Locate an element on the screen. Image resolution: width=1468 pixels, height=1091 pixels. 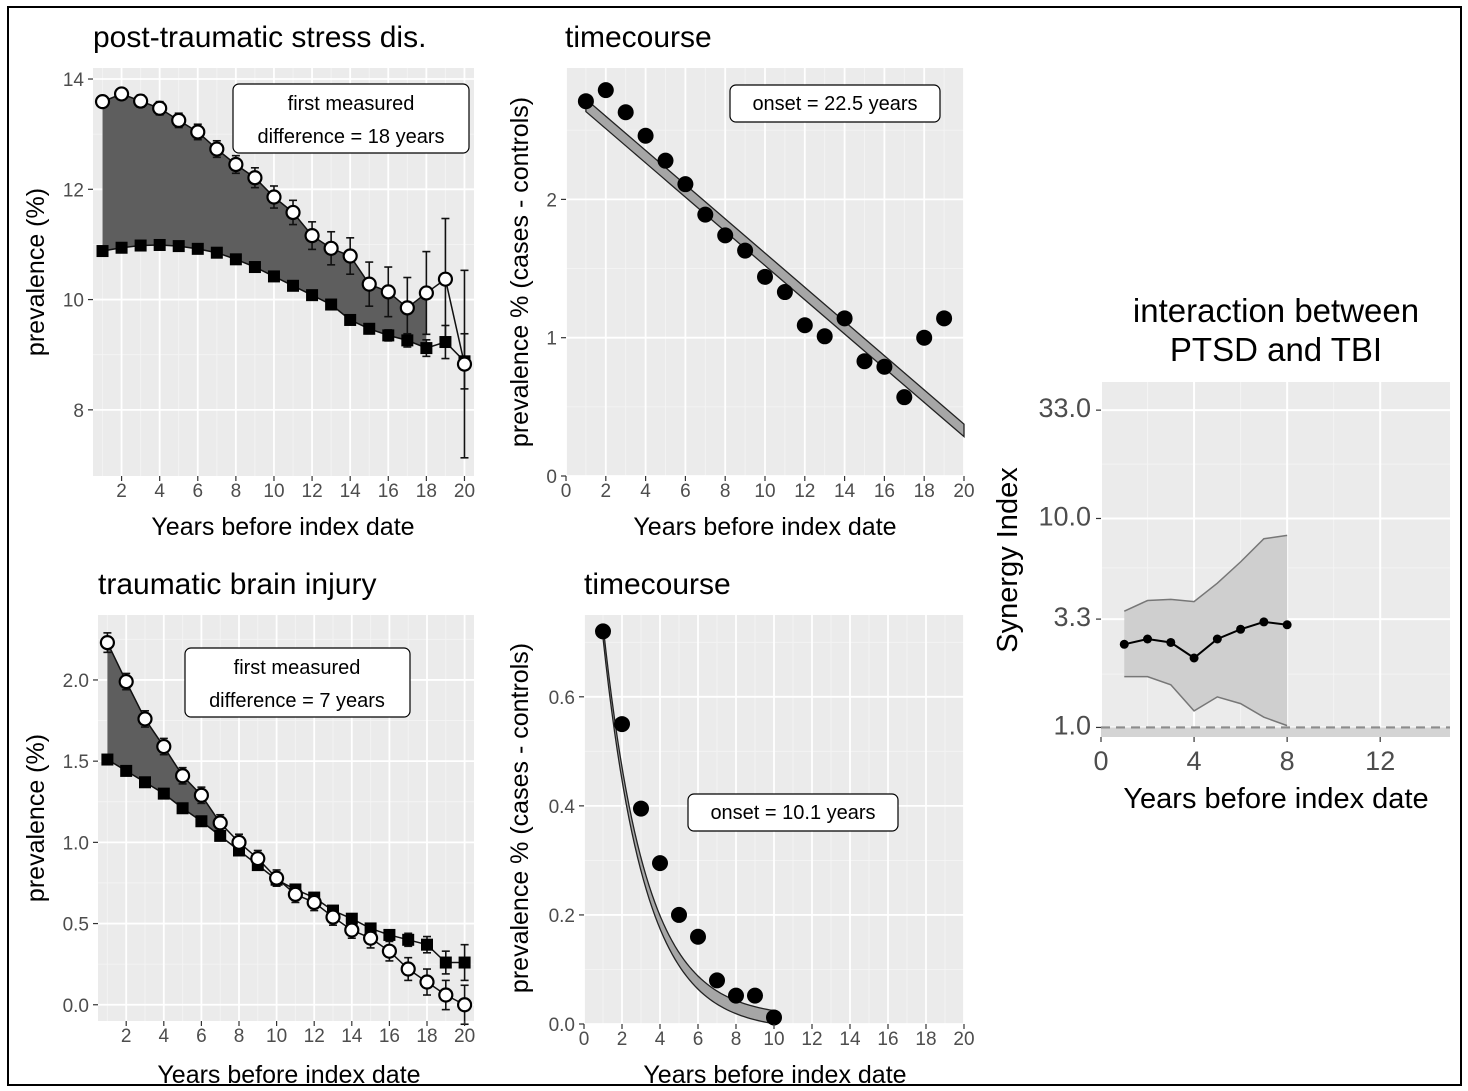
y-tick-label: 0.4 is located at coordinates (562, 807).